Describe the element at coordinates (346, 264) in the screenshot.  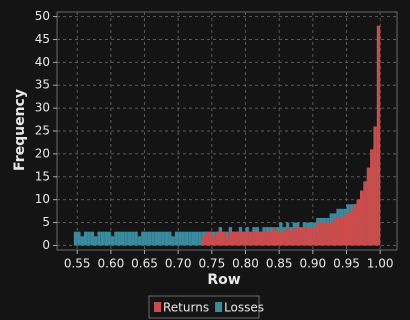
I see `x-tick-label: 0.95` at that location.